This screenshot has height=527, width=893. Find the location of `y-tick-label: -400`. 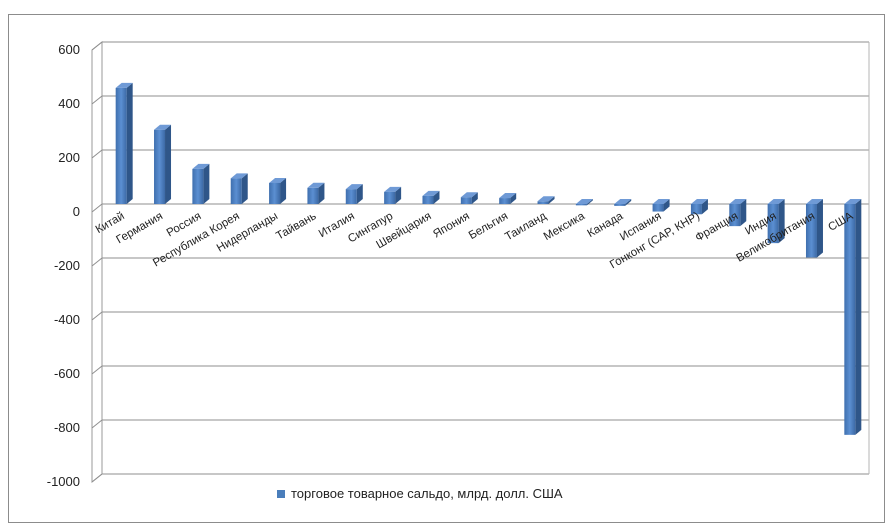

y-tick-label: -400 is located at coordinates (67, 319).